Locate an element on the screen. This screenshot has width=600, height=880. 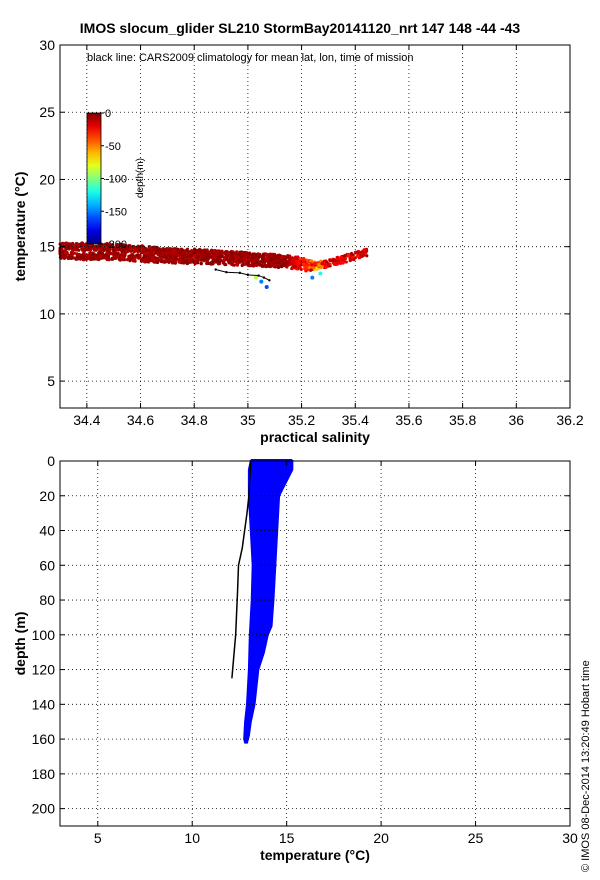
colorbar-tick-label: -100 is located at coordinates (116, 180).